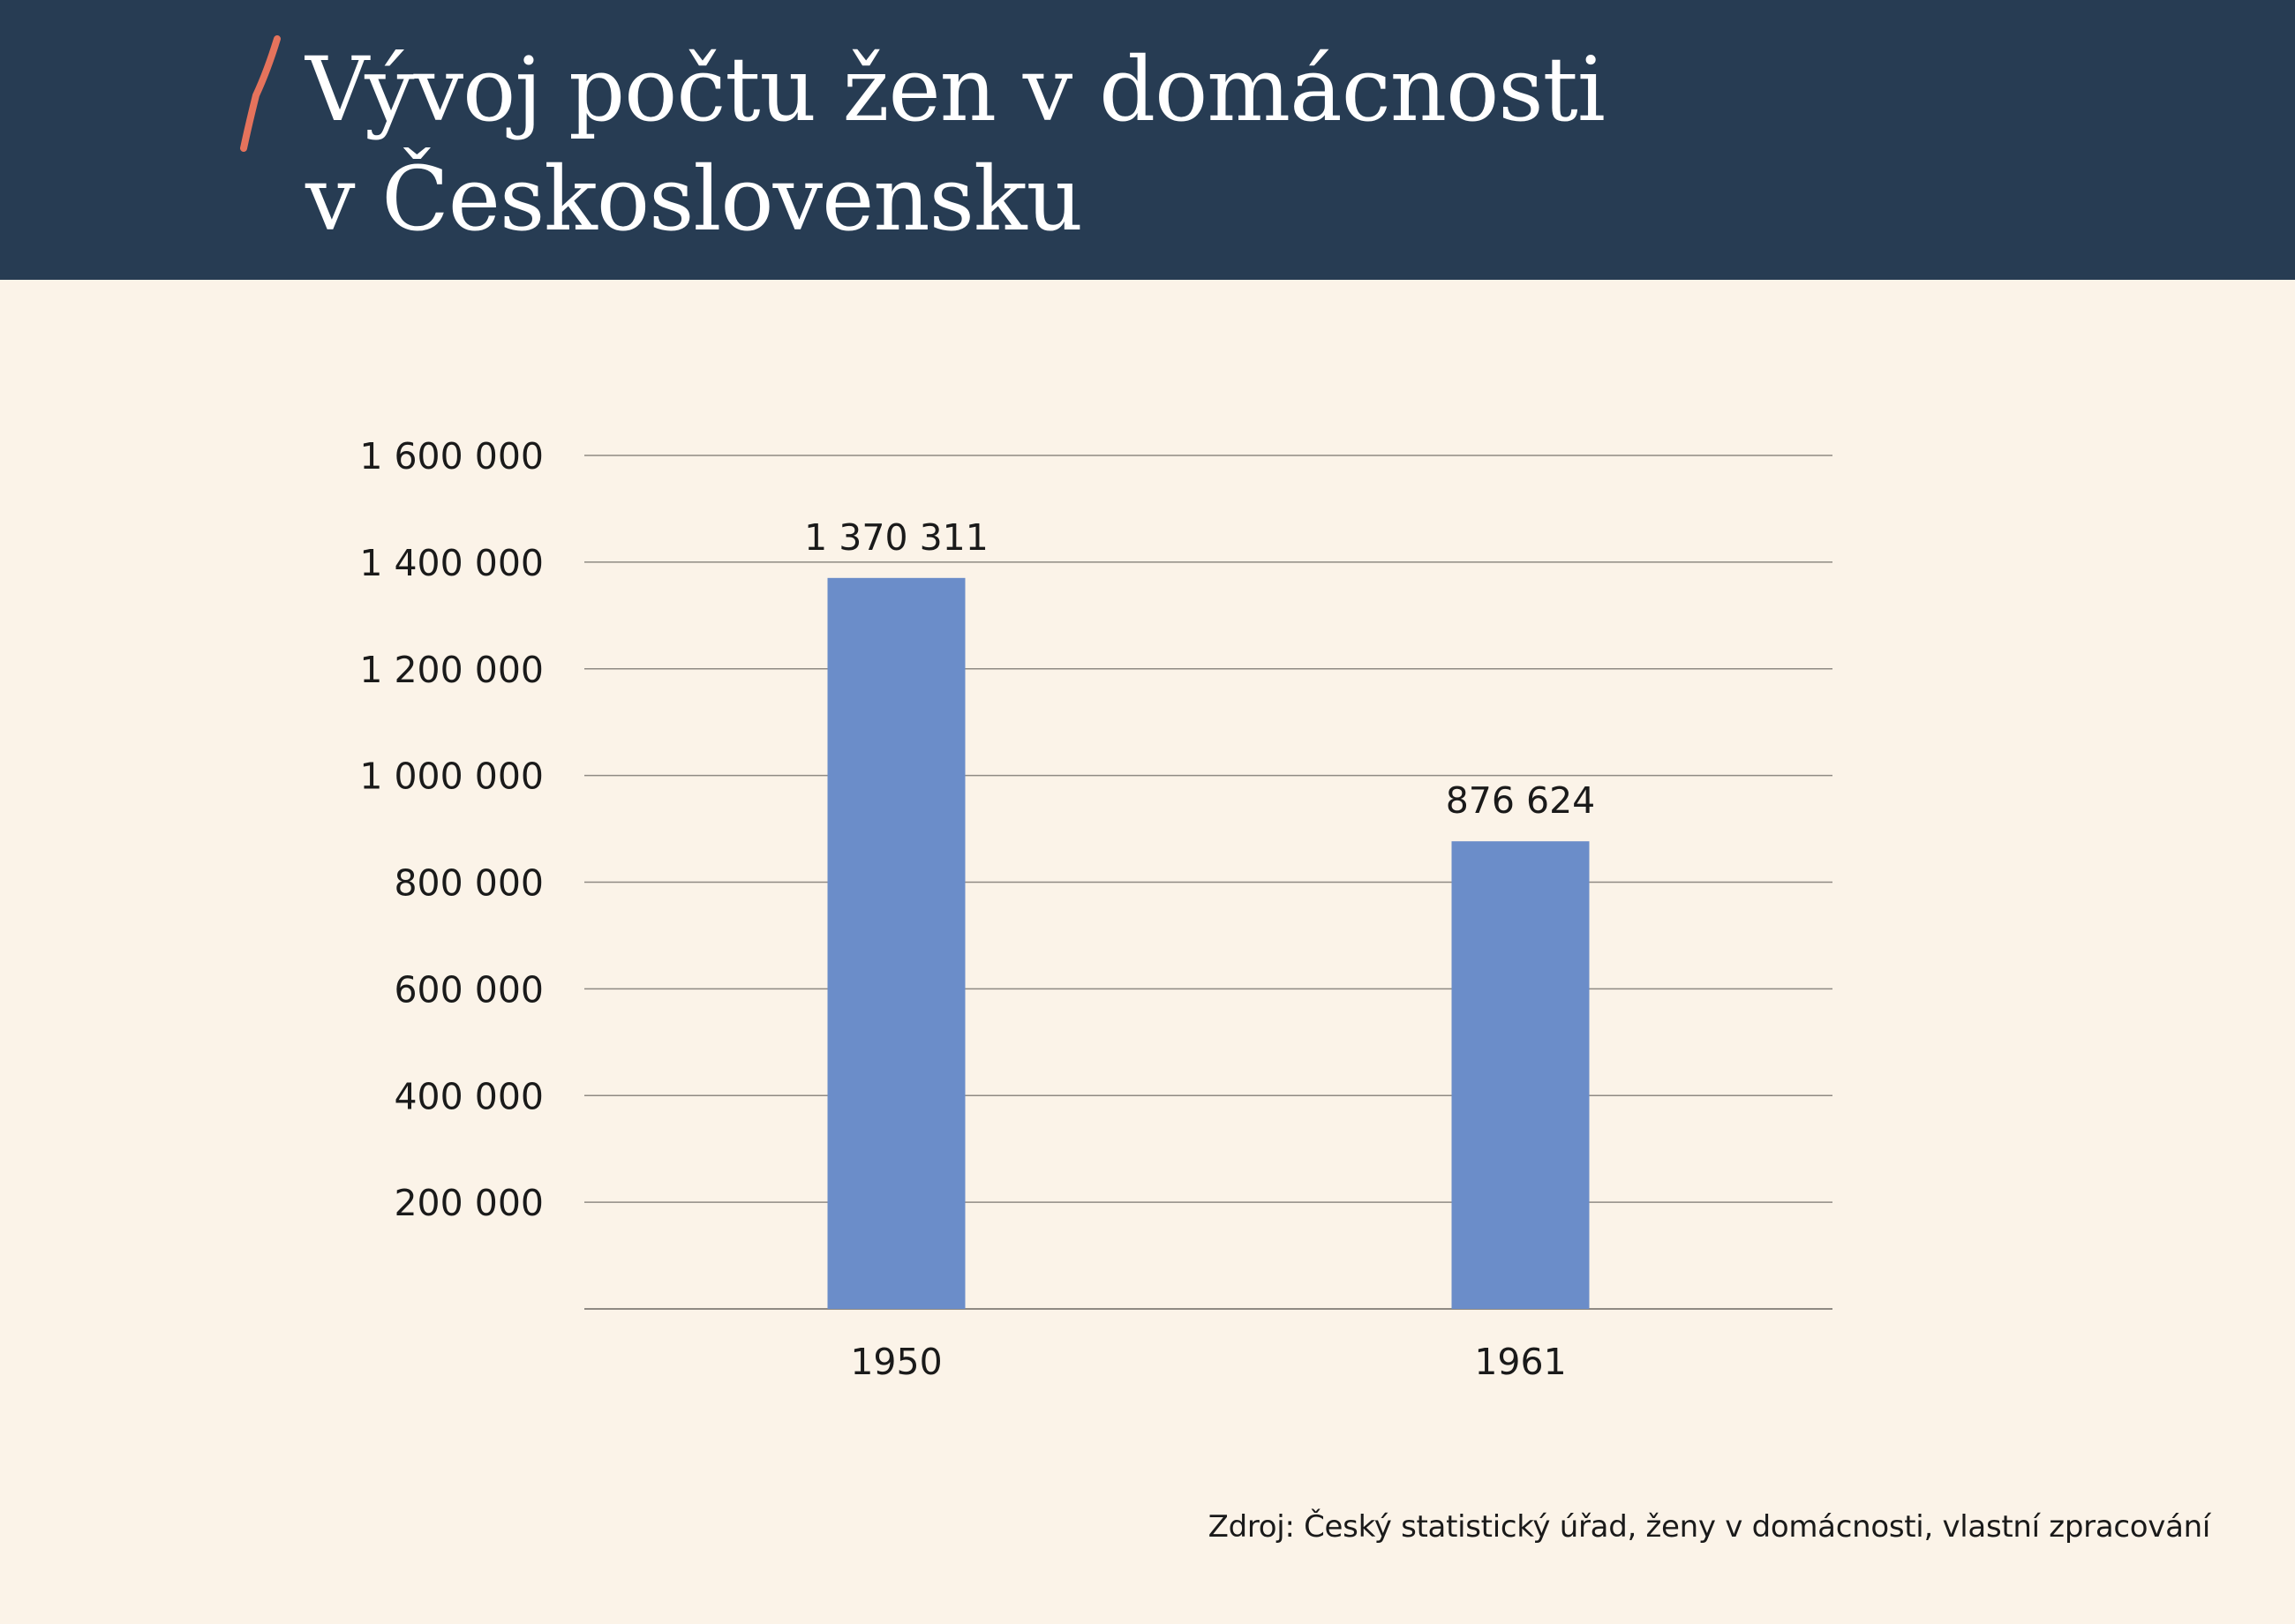 The image size is (2295, 1624). Describe the element at coordinates (1520, 1362) in the screenshot. I see `x-tick-label: 1961` at that location.